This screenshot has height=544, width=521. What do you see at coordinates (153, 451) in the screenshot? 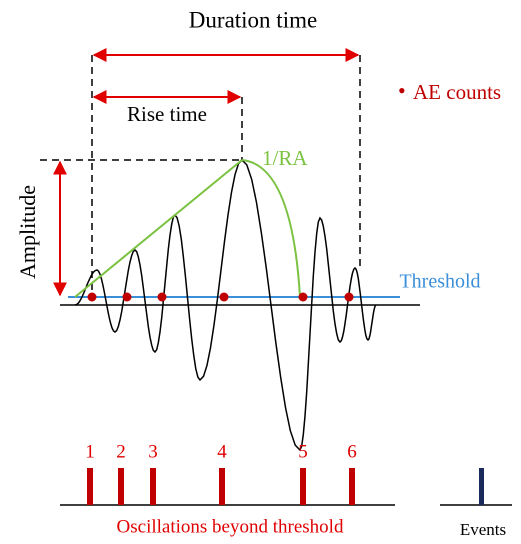
I see `count-label: 3` at bounding box center [153, 451].